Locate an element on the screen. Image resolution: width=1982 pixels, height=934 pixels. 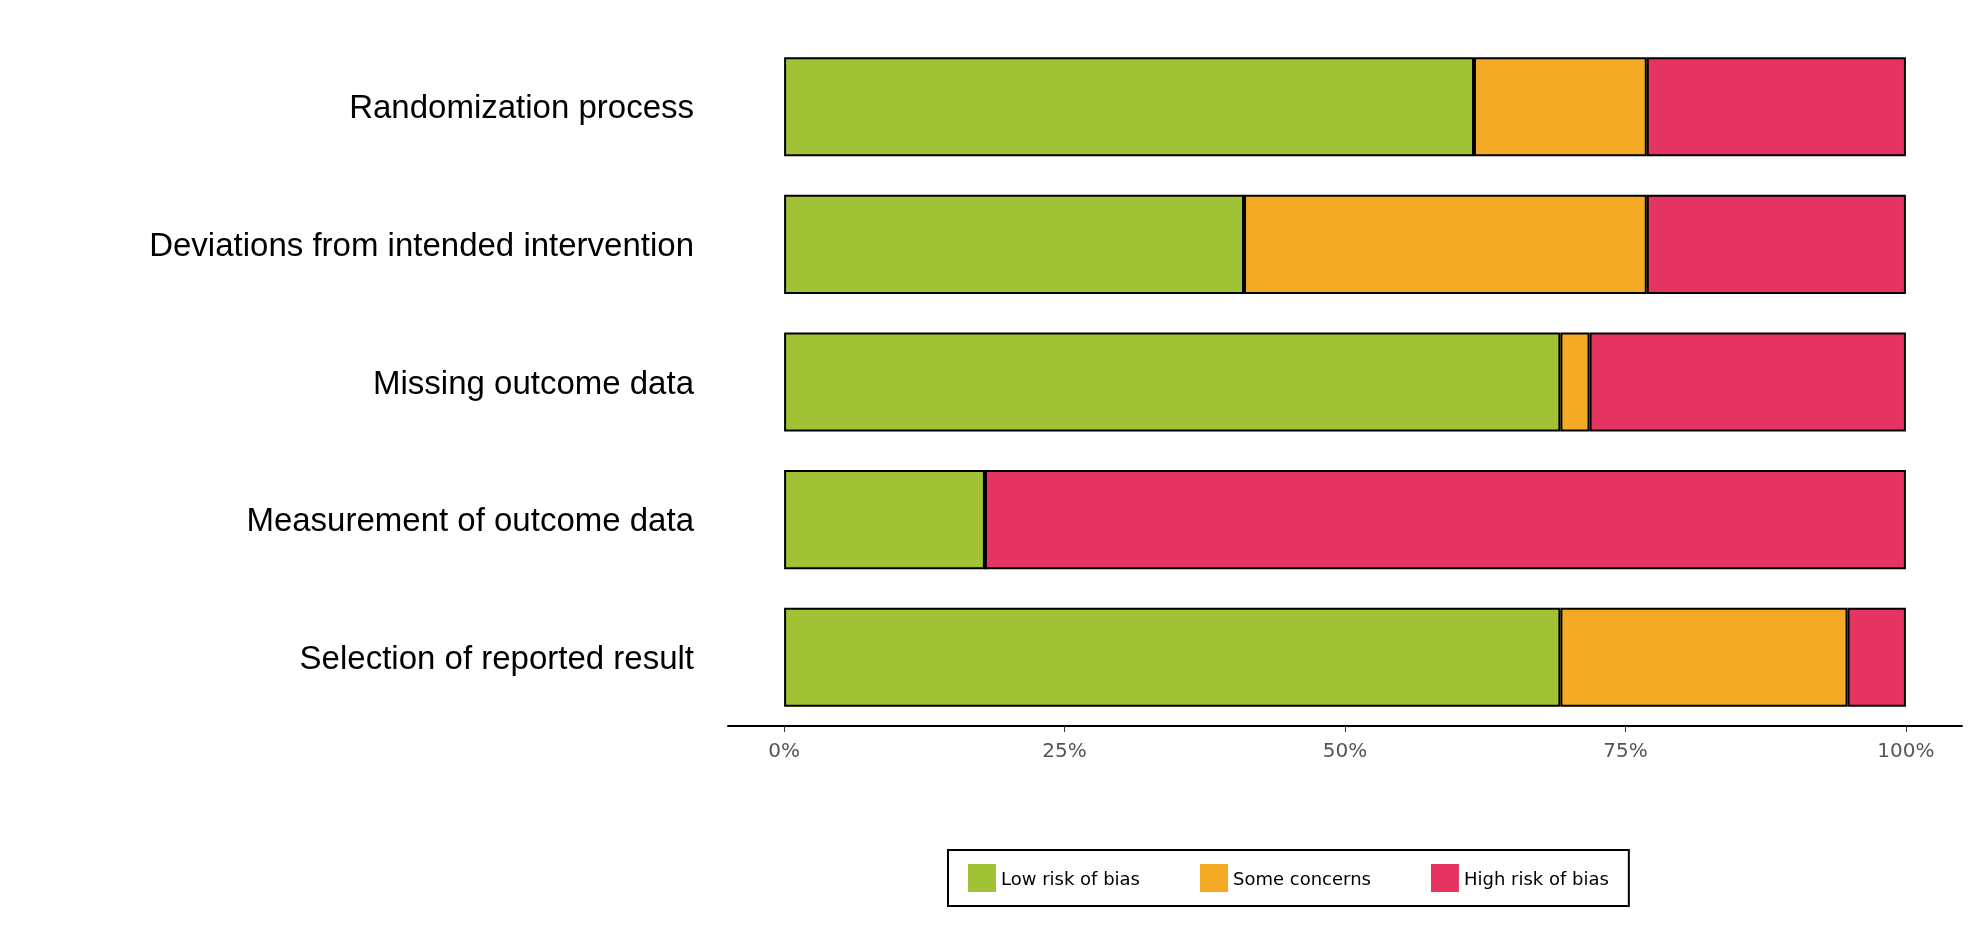
legend-label: High risk of bias is located at coordinates (1536, 878).